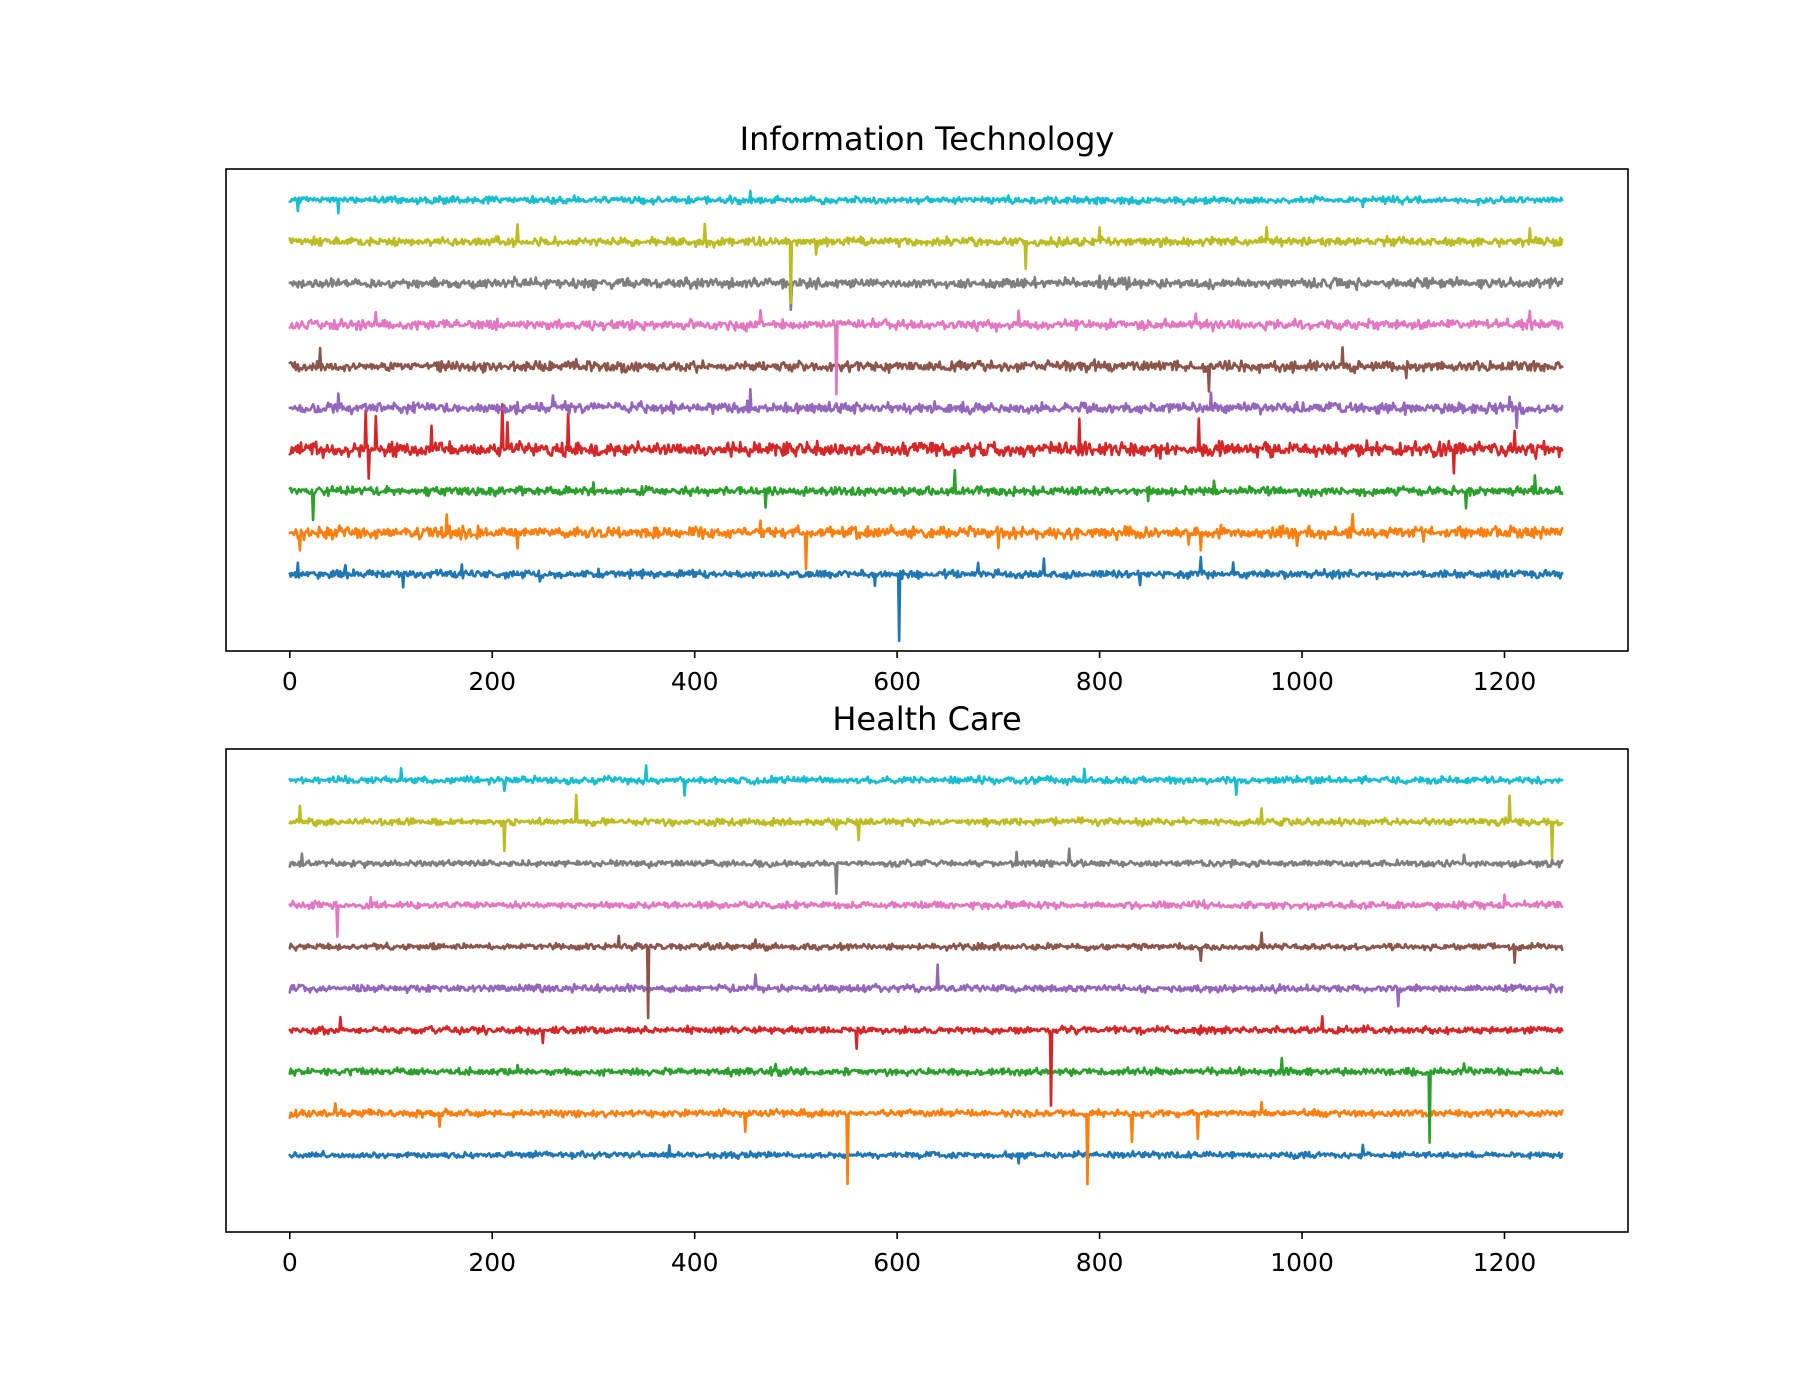 This screenshot has width=1800, height=1400. I want to click on chart-title: Health Care, so click(926, 719).